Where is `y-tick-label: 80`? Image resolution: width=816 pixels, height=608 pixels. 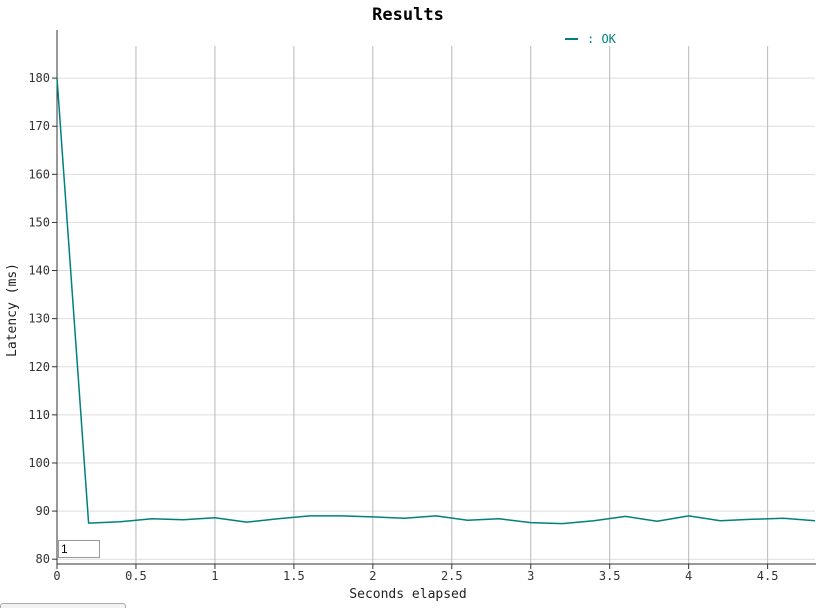
y-tick-label: 80 is located at coordinates (43, 559).